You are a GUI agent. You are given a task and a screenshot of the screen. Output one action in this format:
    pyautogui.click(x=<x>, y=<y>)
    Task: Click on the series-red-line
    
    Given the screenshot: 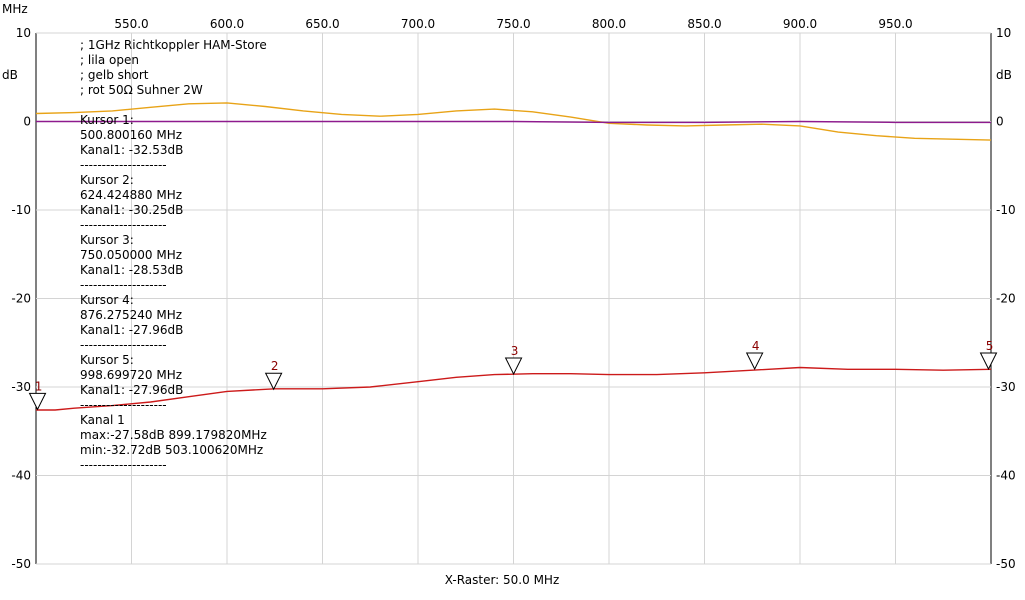 What is the action you would take?
    pyautogui.click(x=514, y=388)
    